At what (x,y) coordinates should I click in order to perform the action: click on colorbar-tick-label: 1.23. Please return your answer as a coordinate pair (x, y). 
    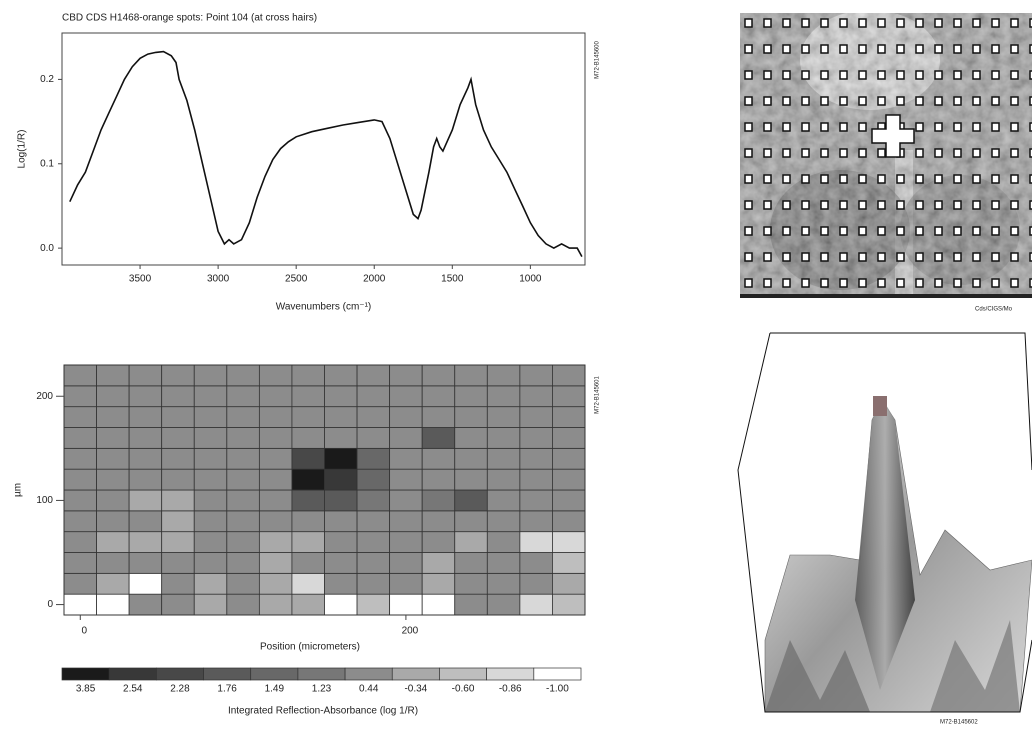
    Looking at the image, I should click on (322, 689).